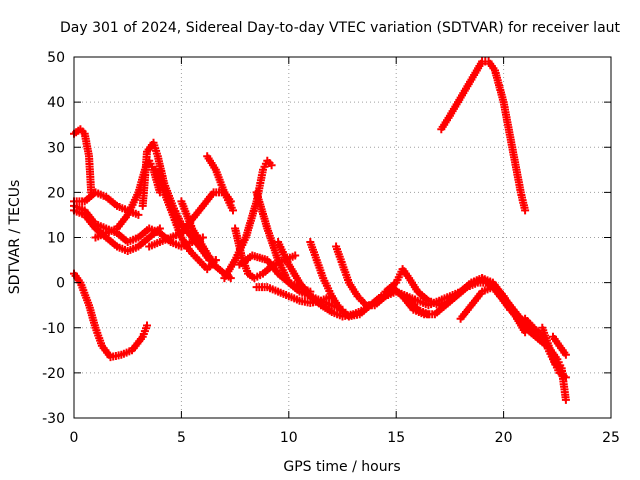 This screenshot has width=640, height=480. What do you see at coordinates (60, 284) in the screenshot?
I see `y-tick-label: 0` at bounding box center [60, 284].